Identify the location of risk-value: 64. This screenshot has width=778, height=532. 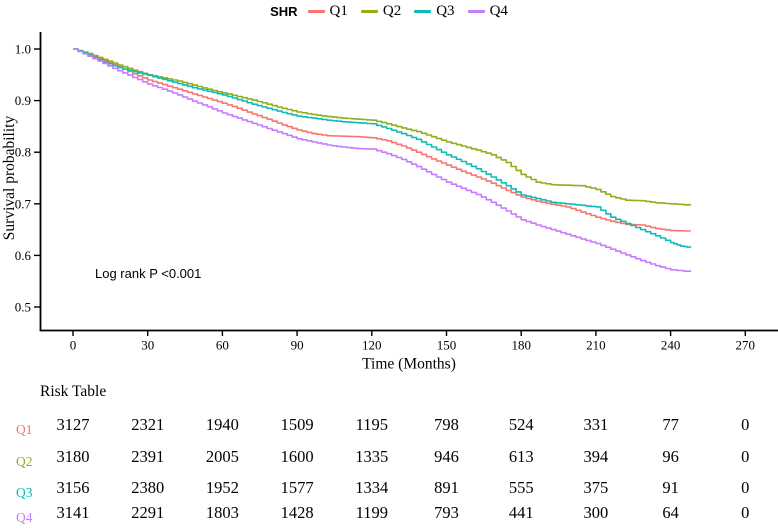
(670, 512).